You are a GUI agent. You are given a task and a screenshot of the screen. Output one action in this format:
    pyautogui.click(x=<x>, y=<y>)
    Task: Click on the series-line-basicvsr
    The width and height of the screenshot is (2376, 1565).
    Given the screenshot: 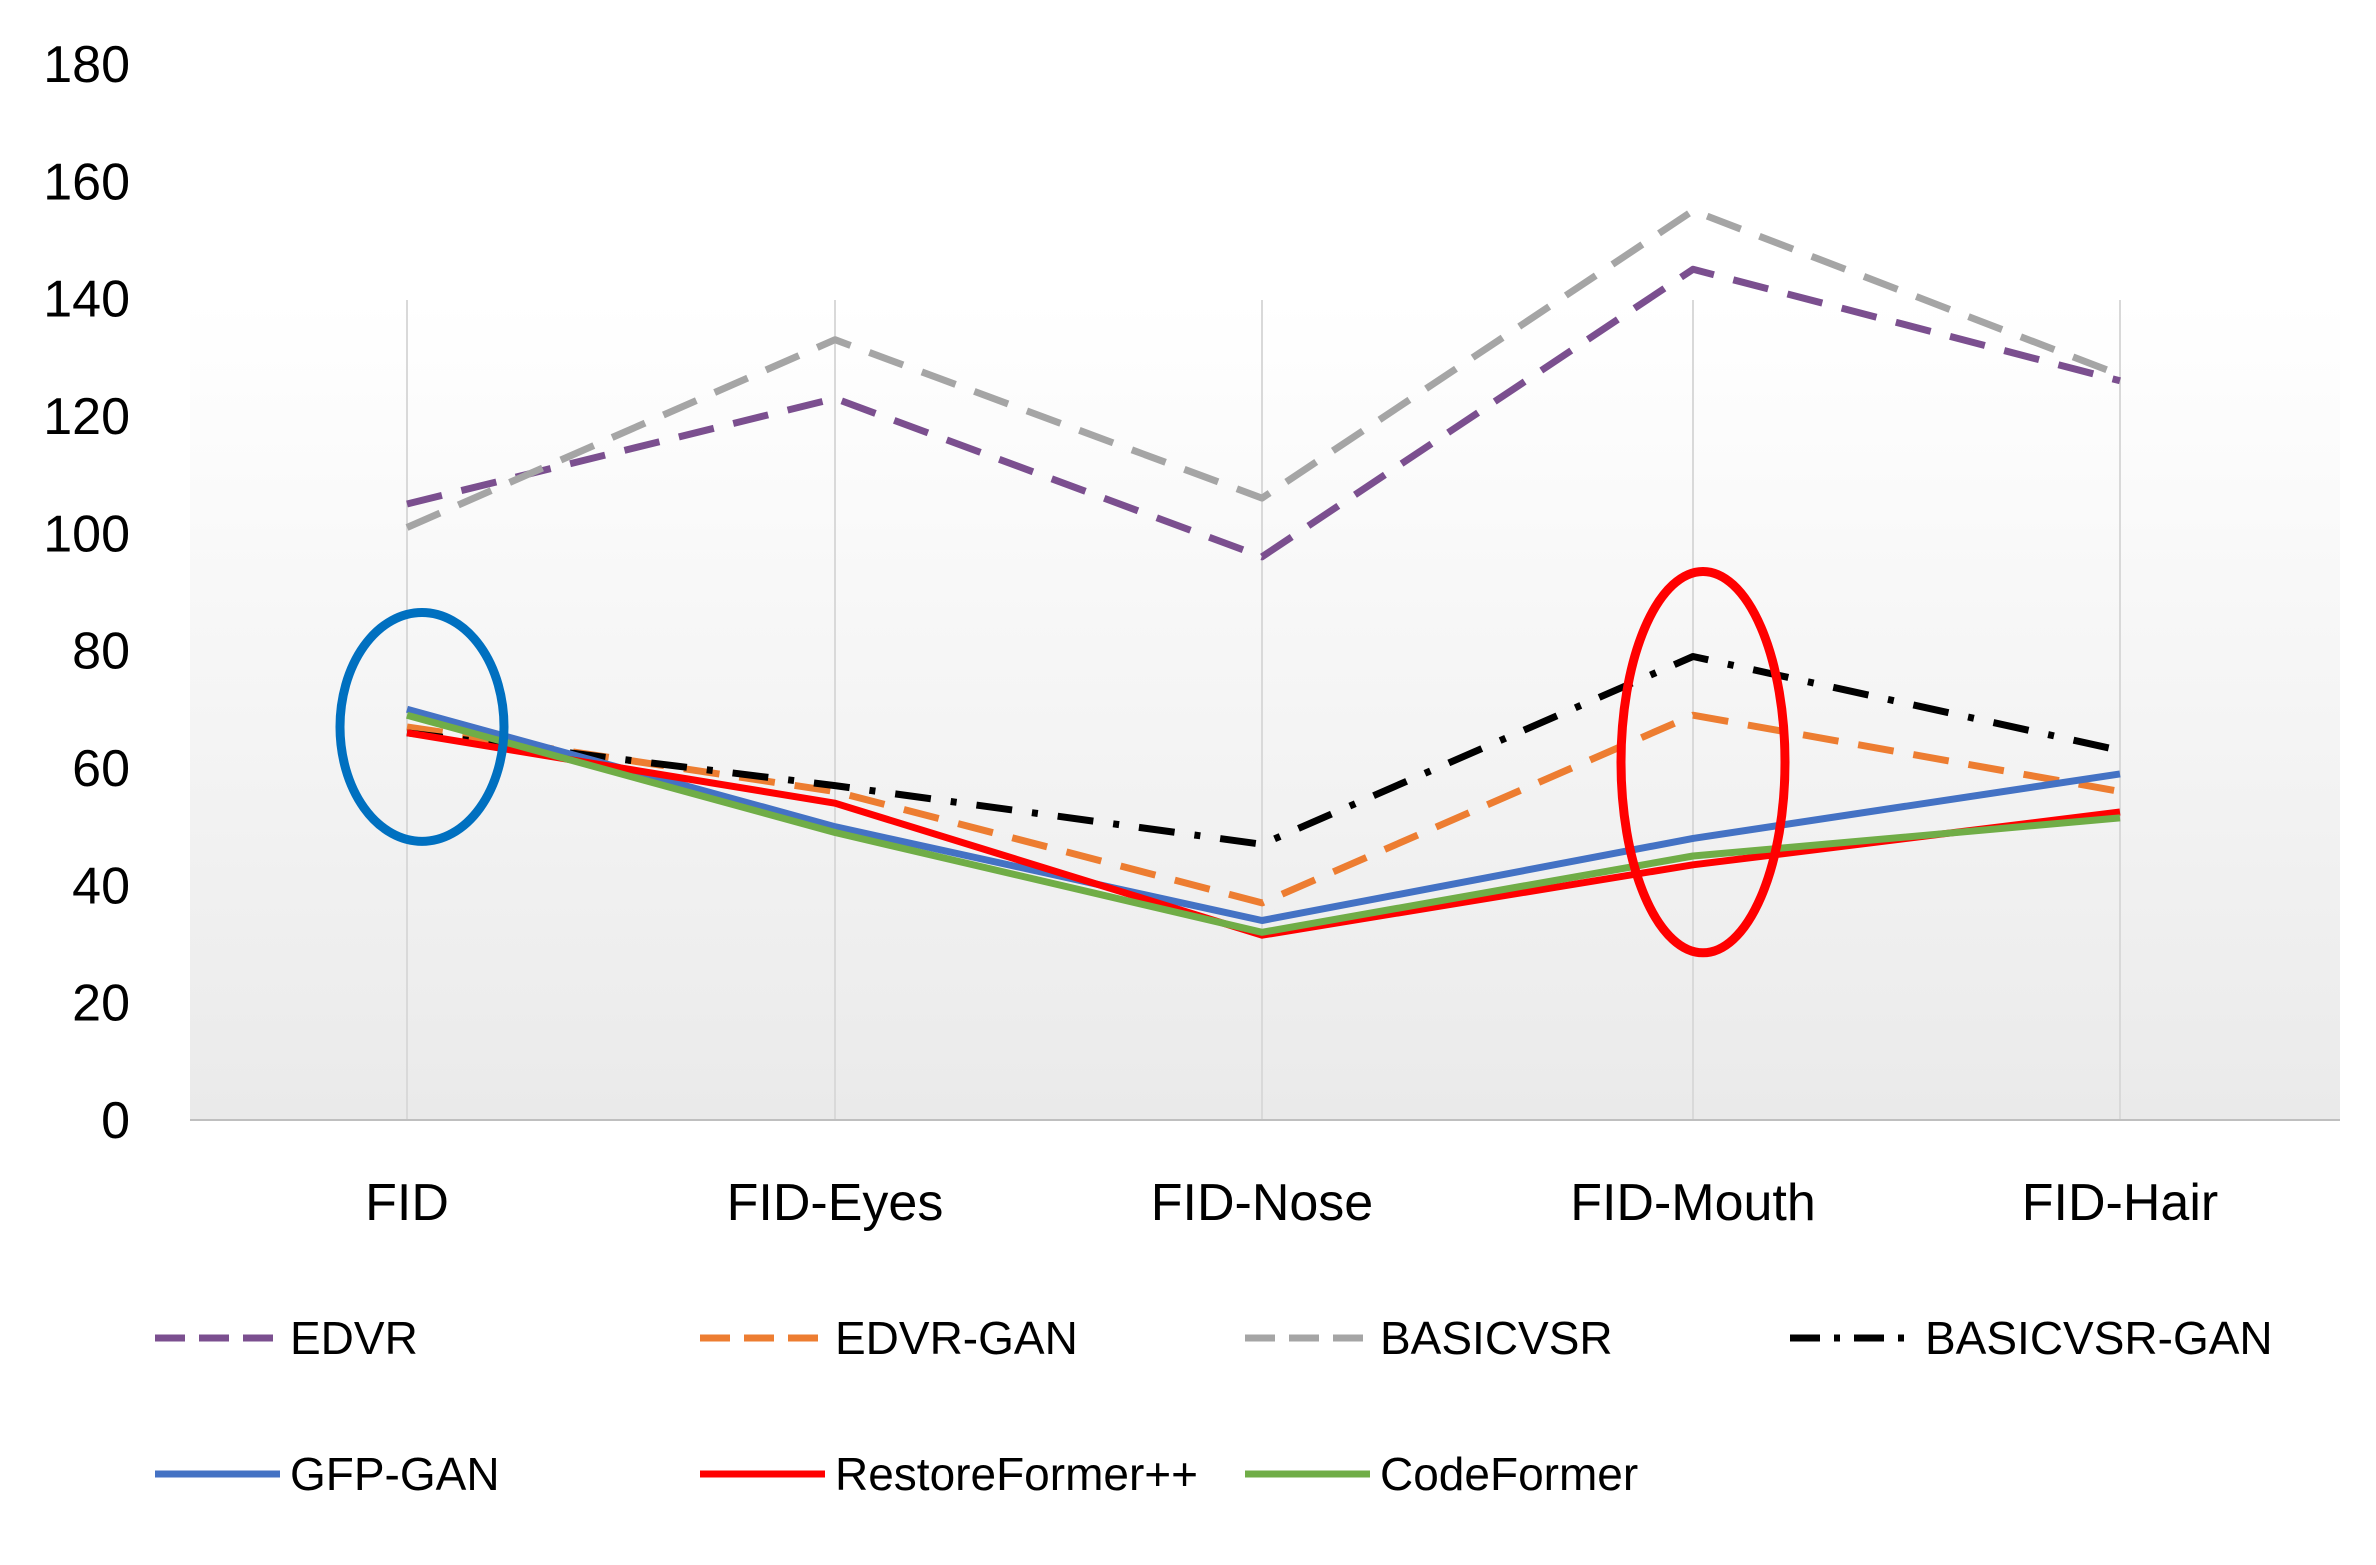 What is the action you would take?
    pyautogui.click(x=1263, y=369)
    